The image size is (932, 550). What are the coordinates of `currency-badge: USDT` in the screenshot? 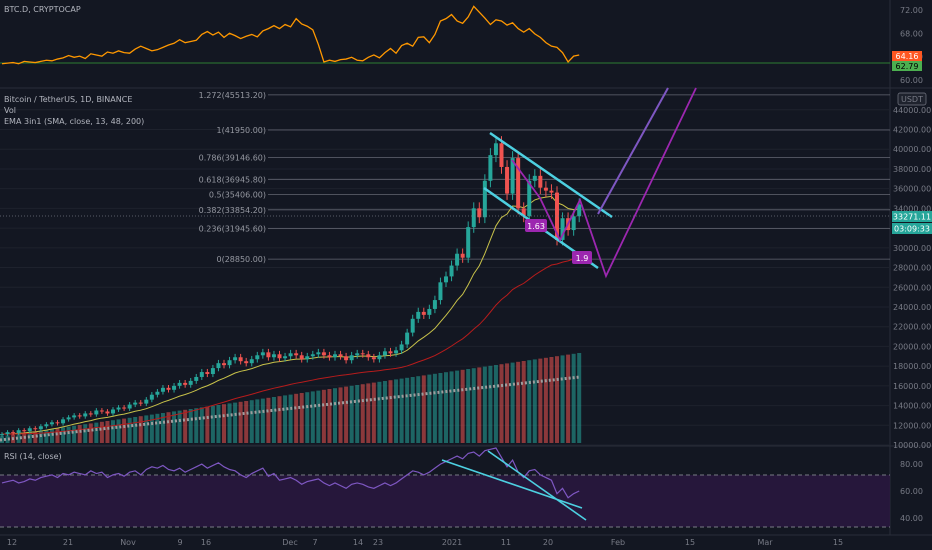 It's located at (912, 99).